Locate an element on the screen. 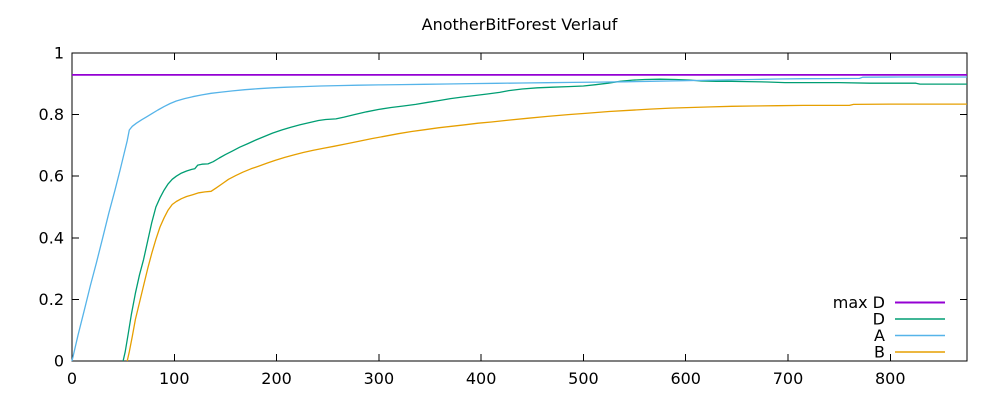 The width and height of the screenshot is (1000, 400). legend-label-a: A is located at coordinates (879, 335).